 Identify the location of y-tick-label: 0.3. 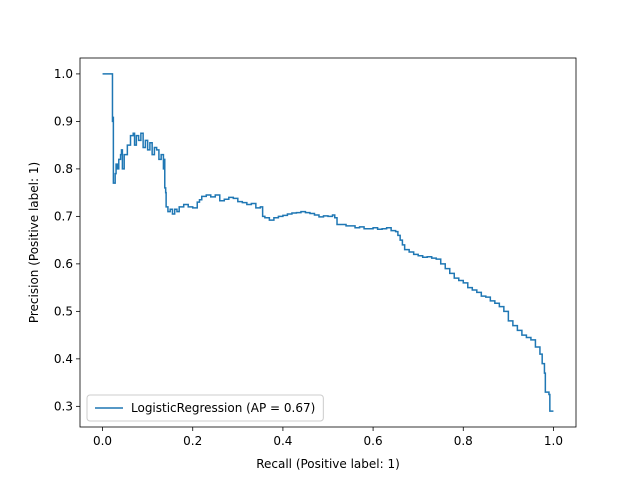
(63, 406).